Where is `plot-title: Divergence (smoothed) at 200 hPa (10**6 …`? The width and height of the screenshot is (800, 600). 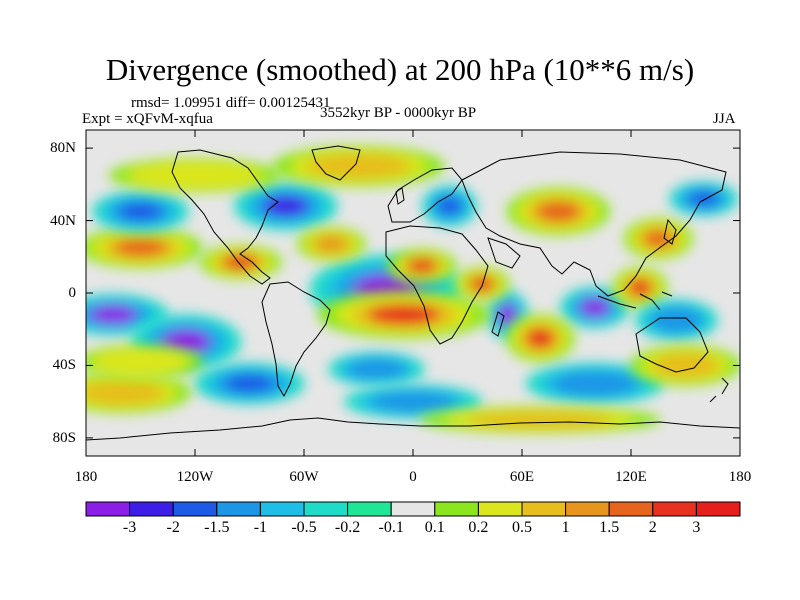 plot-title: Divergence (smoothed) at 200 hPa (10**6 … is located at coordinates (400, 69).